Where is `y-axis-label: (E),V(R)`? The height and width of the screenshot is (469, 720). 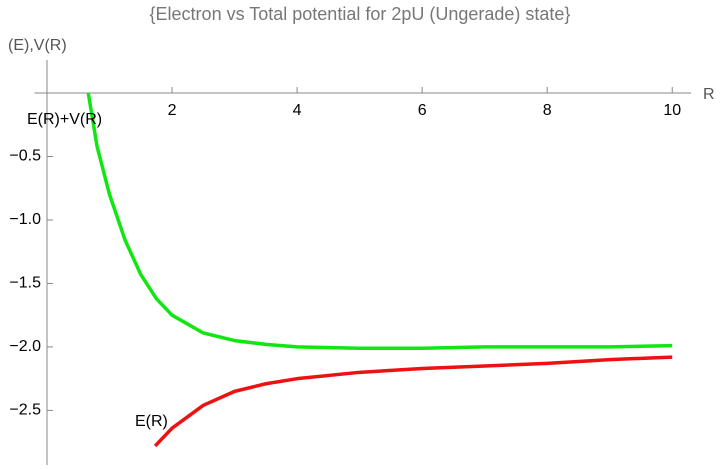 y-axis-label: (E),V(R) is located at coordinates (37, 45).